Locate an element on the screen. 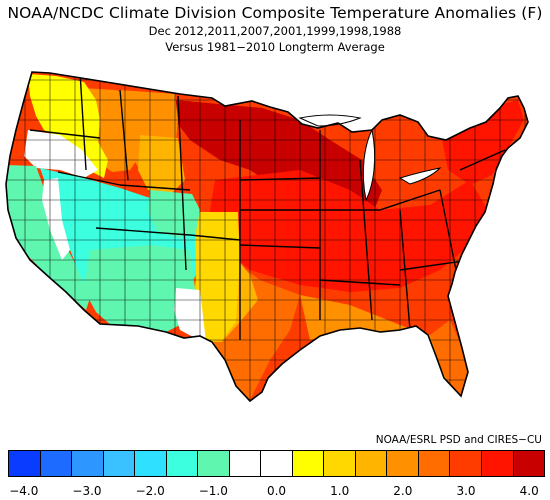 This screenshot has height=500, width=550. legend-tick-label: −1.0 is located at coordinates (213, 491).